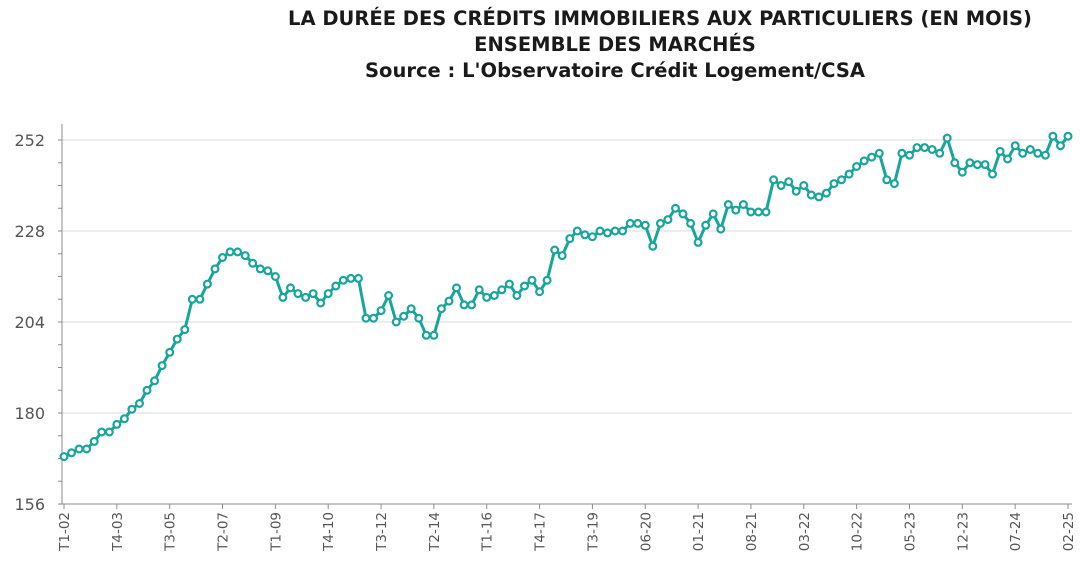 The height and width of the screenshot is (565, 1080). What do you see at coordinates (224, 532) in the screenshot?
I see `x-tick-label: T2-07` at bounding box center [224, 532].